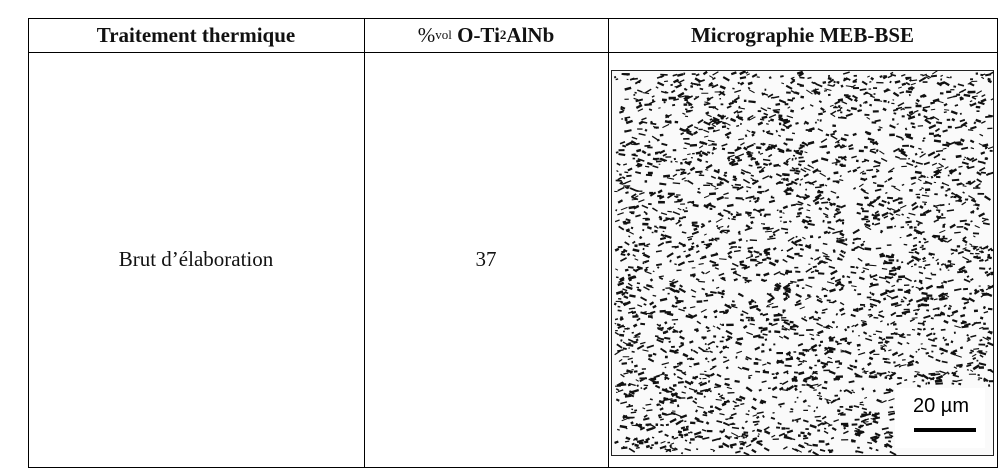 The image size is (1000, 469). I want to click on header-cell: % vol O-Ti 2 AlNb, so click(486, 35).